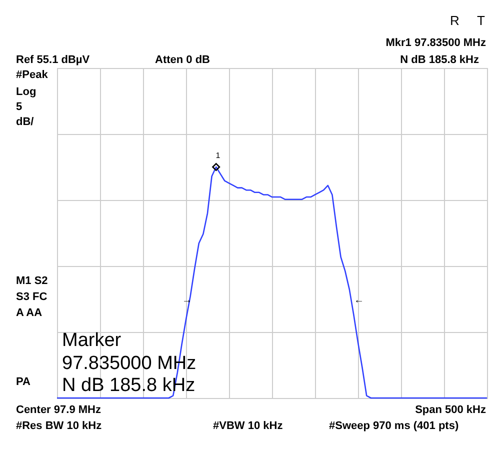  I want to click on text: 1, so click(218, 155).